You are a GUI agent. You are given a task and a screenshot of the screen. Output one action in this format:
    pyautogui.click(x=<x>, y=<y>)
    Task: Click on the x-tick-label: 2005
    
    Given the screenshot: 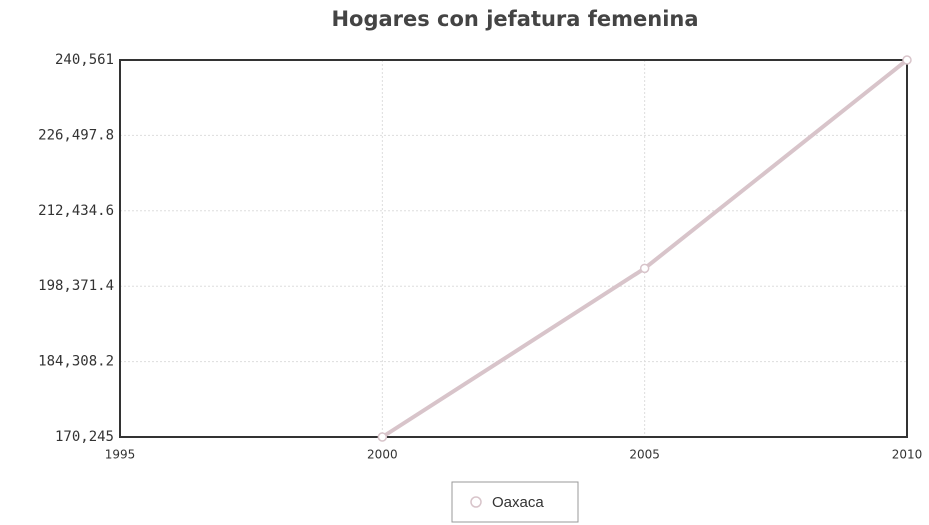 What is the action you would take?
    pyautogui.click(x=644, y=455)
    